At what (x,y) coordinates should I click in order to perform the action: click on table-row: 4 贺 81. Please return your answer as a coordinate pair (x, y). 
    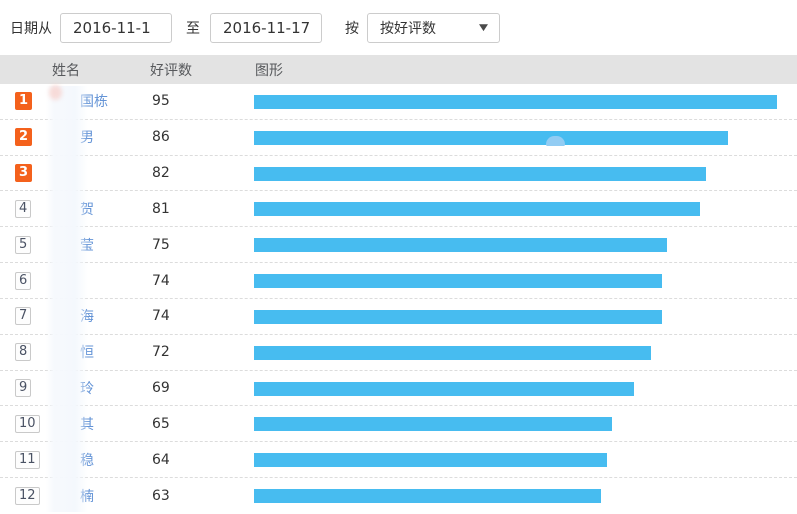
    Looking at the image, I should click on (398, 209).